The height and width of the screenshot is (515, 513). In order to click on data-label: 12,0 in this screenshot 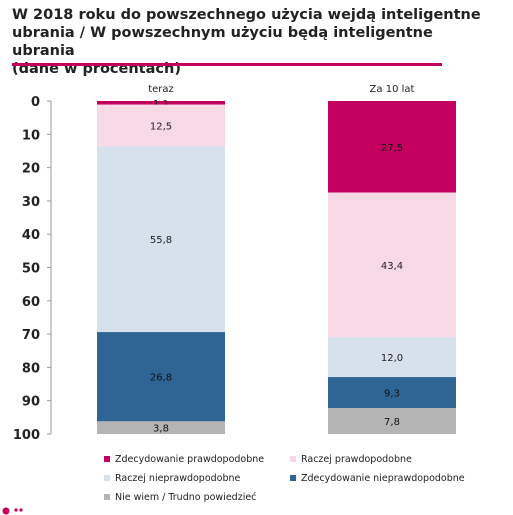, I will do `click(392, 358)`.